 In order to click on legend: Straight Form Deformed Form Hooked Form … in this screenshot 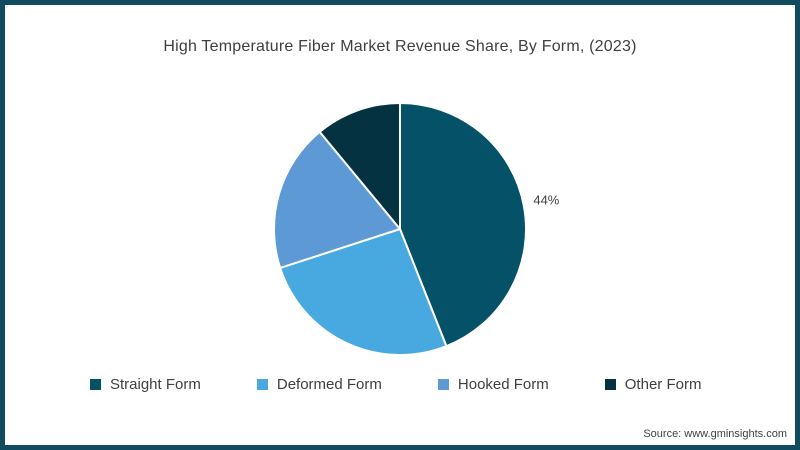, I will do `click(395, 384)`.